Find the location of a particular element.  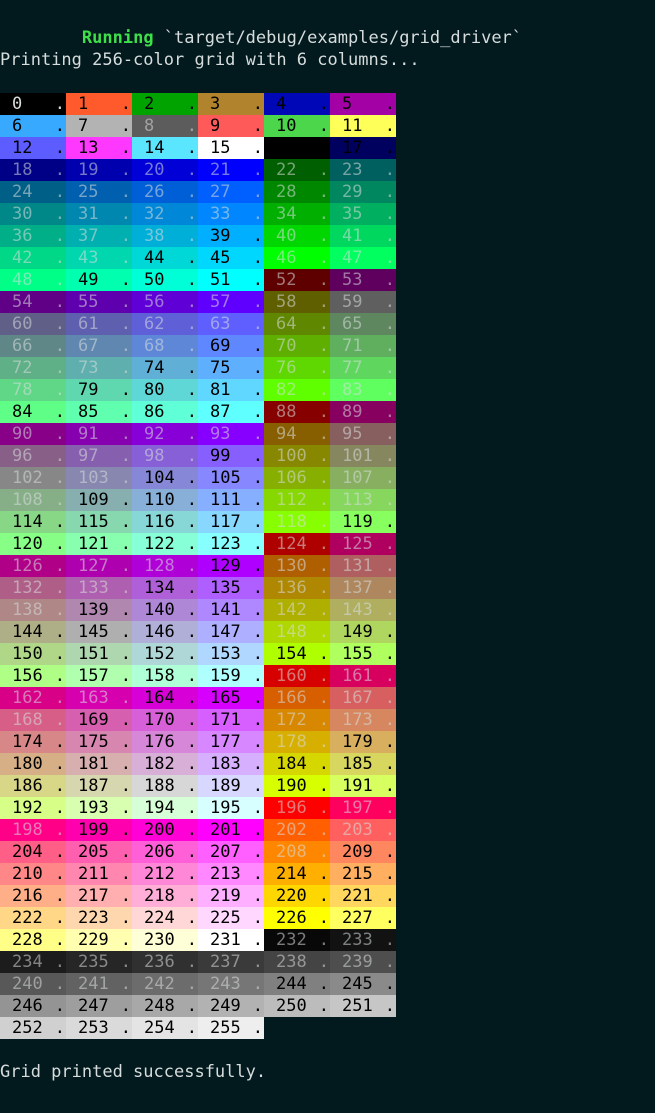

color-cell-48: 48. is located at coordinates (33, 280).